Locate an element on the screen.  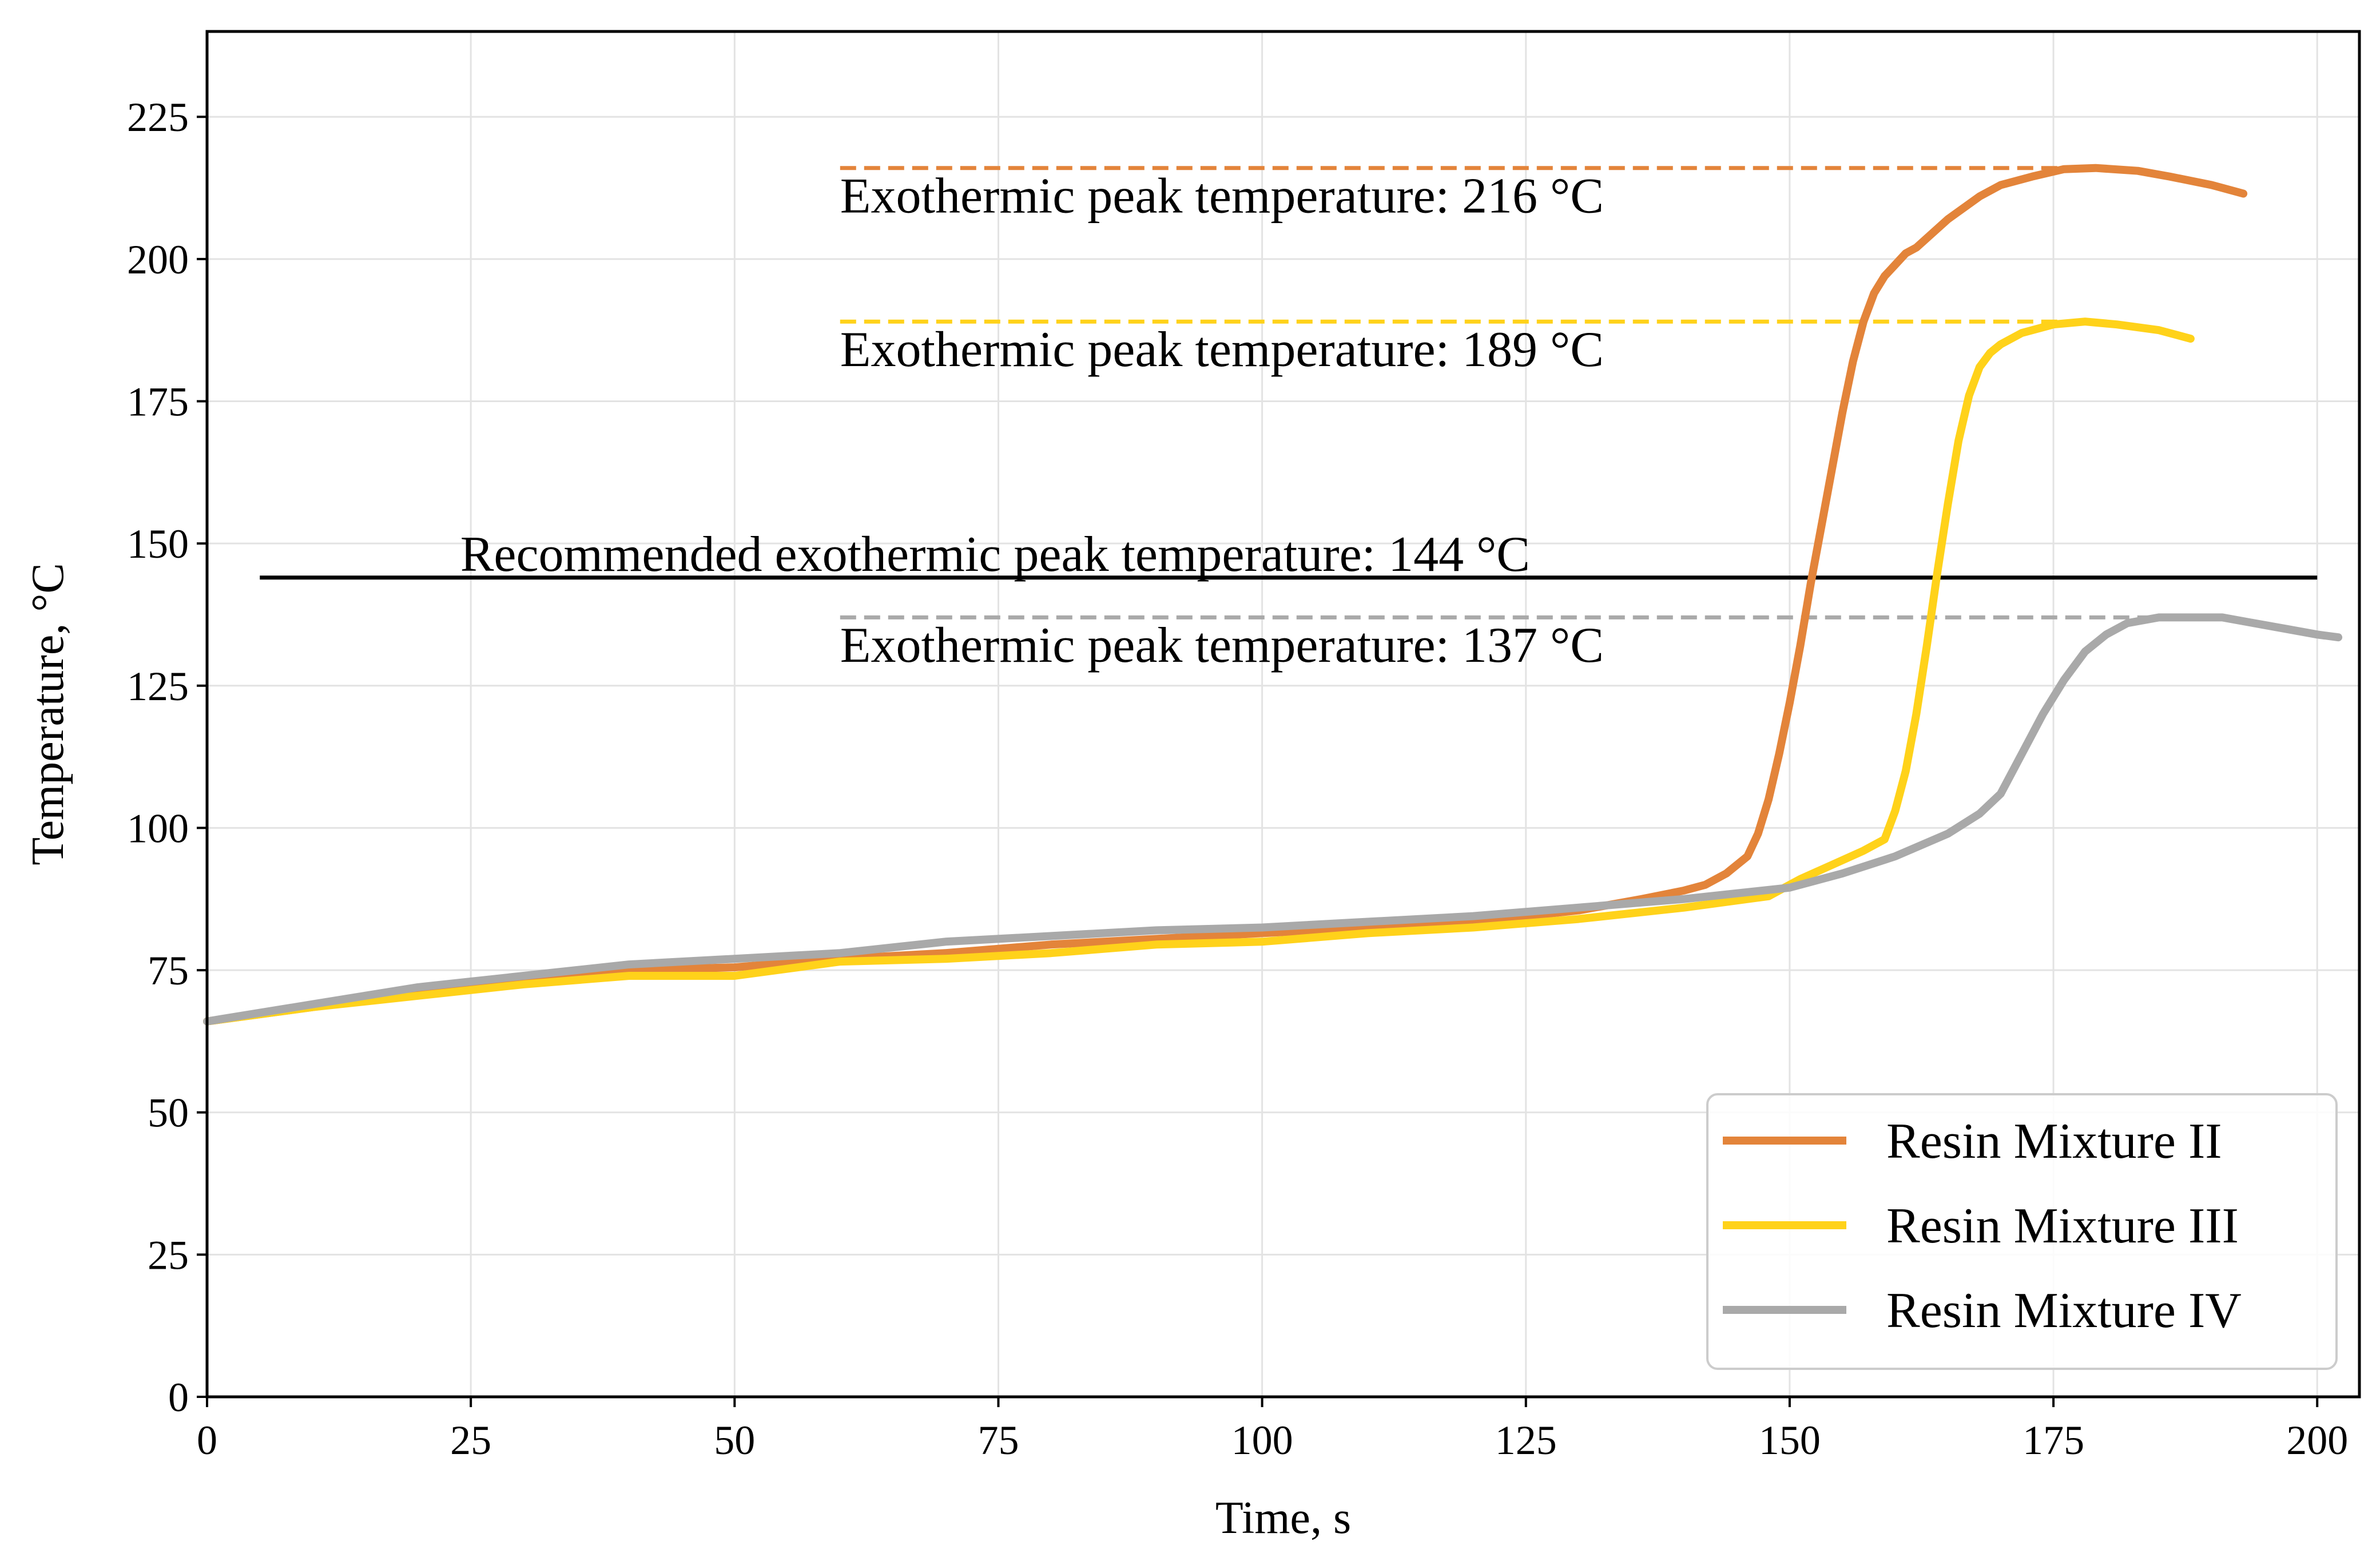
reference-line-label: Exothermic peak temperature: 216 °C is located at coordinates (1222, 196).